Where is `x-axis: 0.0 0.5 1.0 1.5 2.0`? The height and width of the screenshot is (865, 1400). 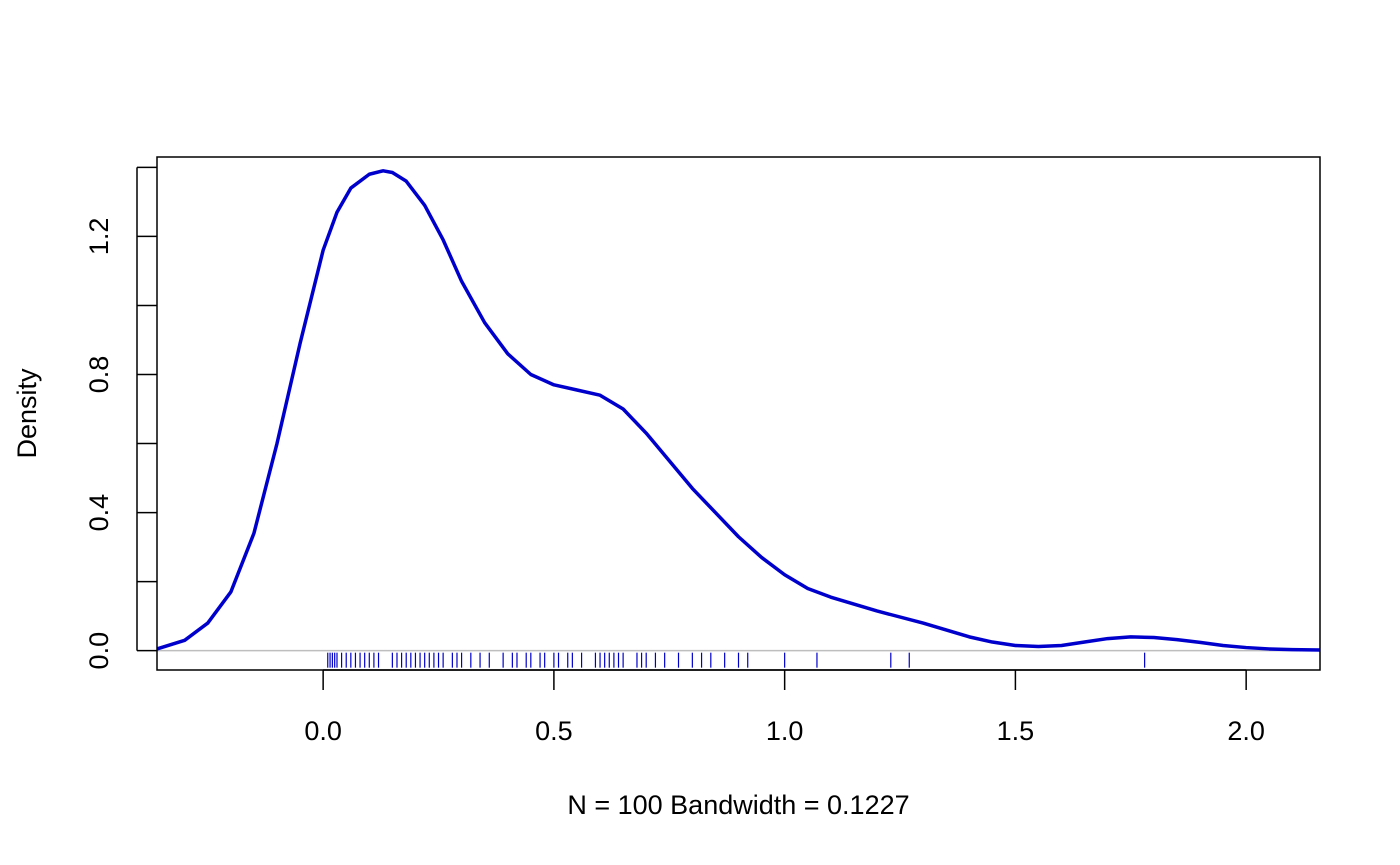 x-axis: 0.0 0.5 1.0 1.5 2.0 is located at coordinates (784, 707).